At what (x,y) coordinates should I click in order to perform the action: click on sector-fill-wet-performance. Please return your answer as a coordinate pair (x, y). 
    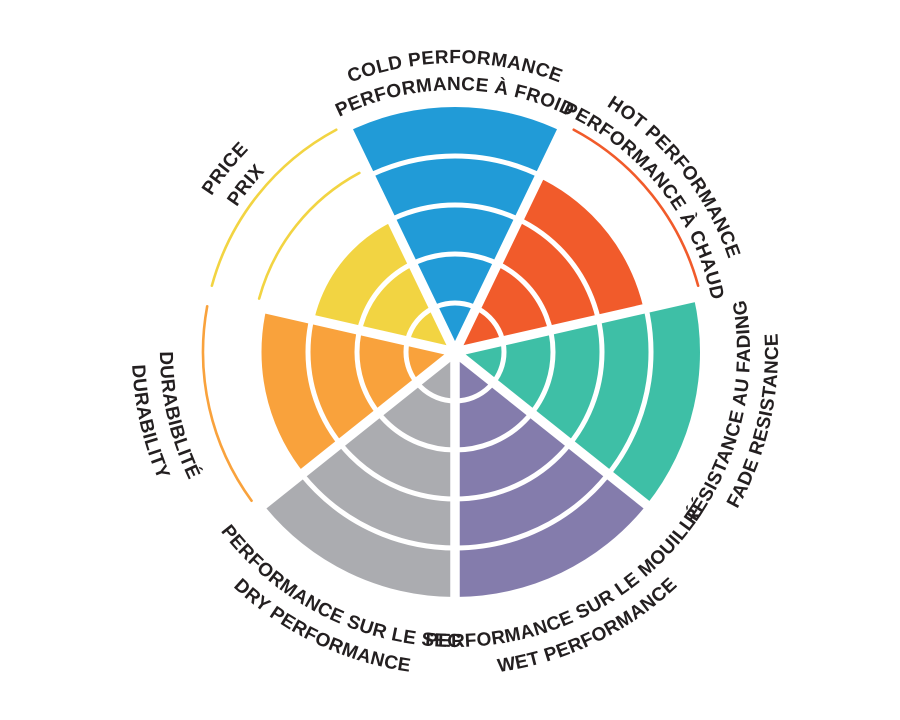
    Looking at the image, I should click on (551, 474).